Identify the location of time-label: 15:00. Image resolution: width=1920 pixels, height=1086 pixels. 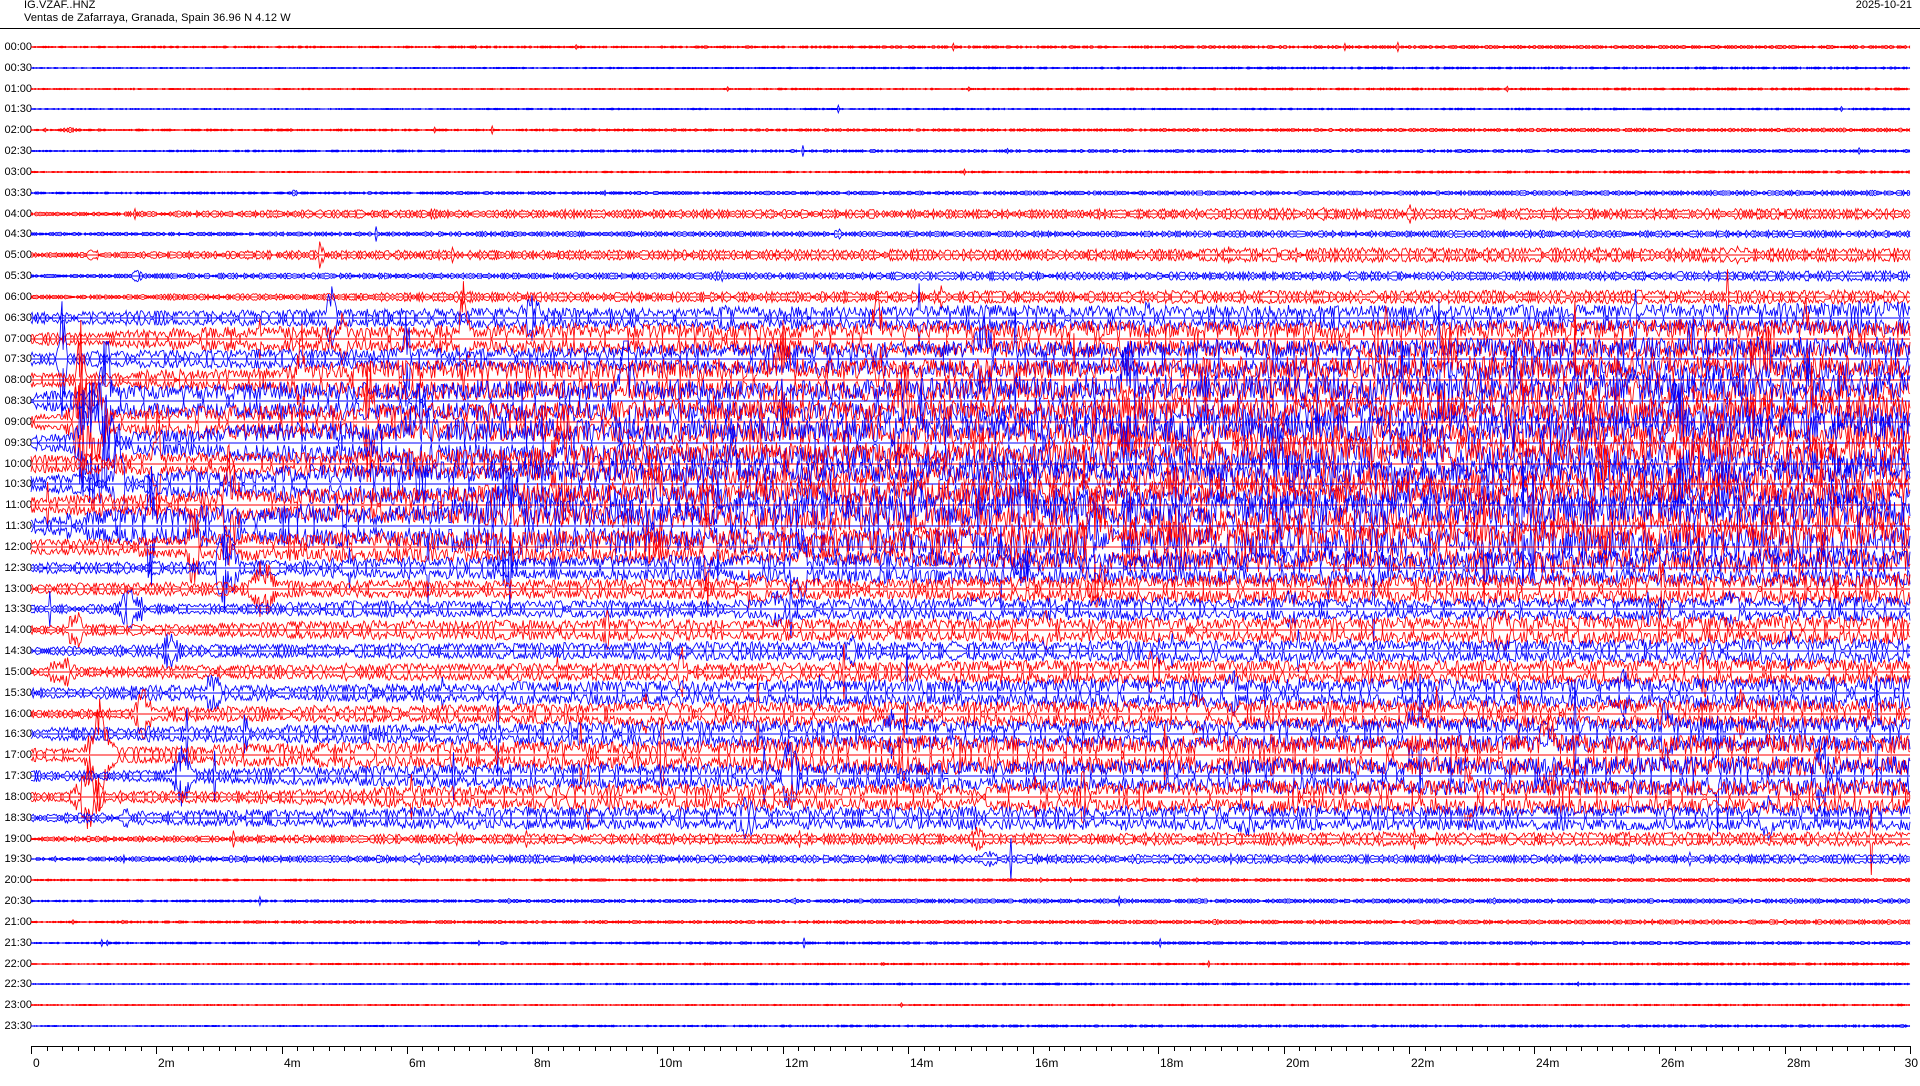
(18, 671).